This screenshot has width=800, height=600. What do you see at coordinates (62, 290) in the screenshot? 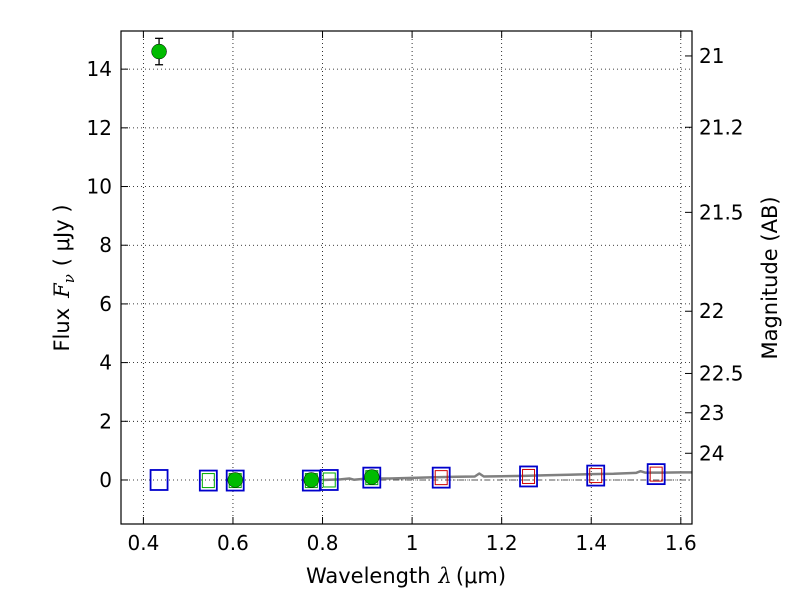
I see `y-axis-label-symbol: F` at bounding box center [62, 290].